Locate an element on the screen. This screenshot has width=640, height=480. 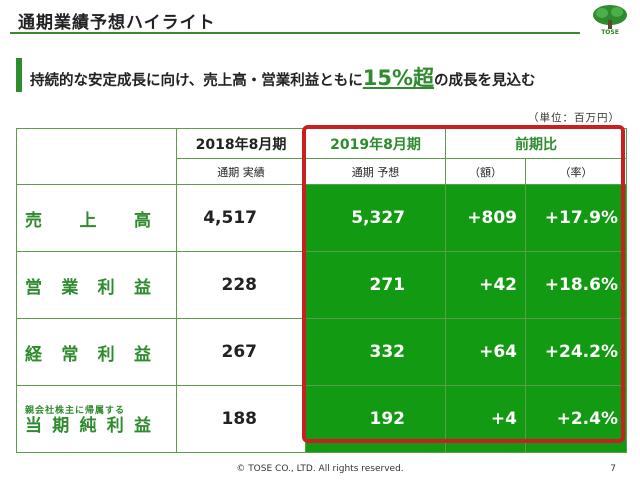
tose-logo: TOSE is located at coordinates (610, 20).